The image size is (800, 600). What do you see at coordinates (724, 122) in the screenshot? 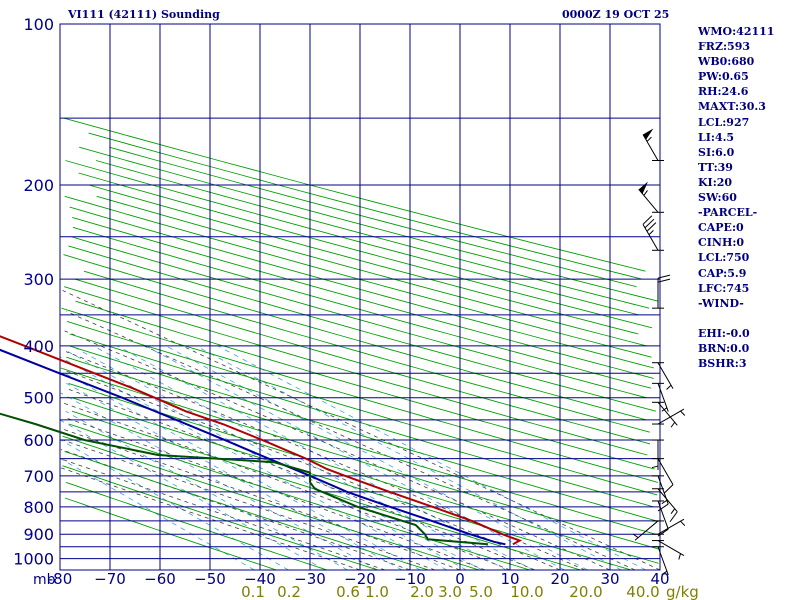
I see `index-value: LCL:927` at bounding box center [724, 122].